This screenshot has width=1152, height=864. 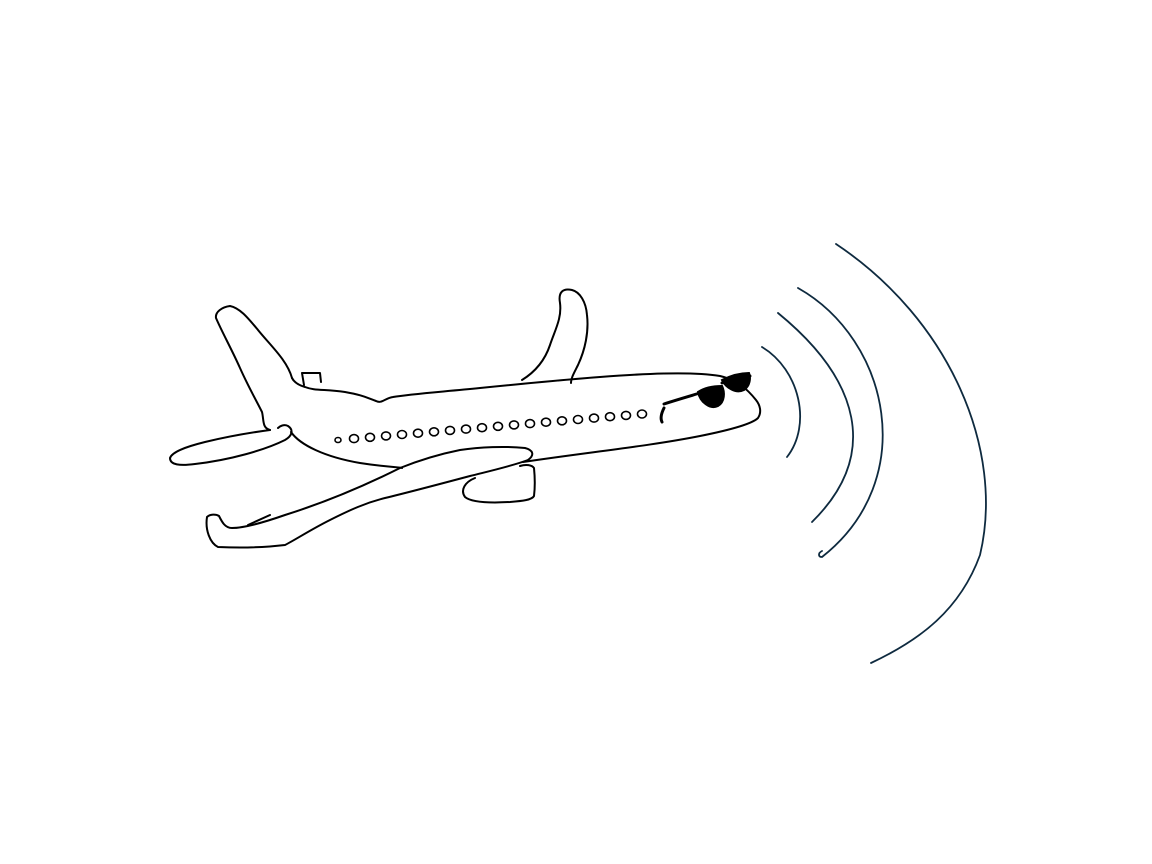 I want to click on sunglasses, so click(x=705, y=397).